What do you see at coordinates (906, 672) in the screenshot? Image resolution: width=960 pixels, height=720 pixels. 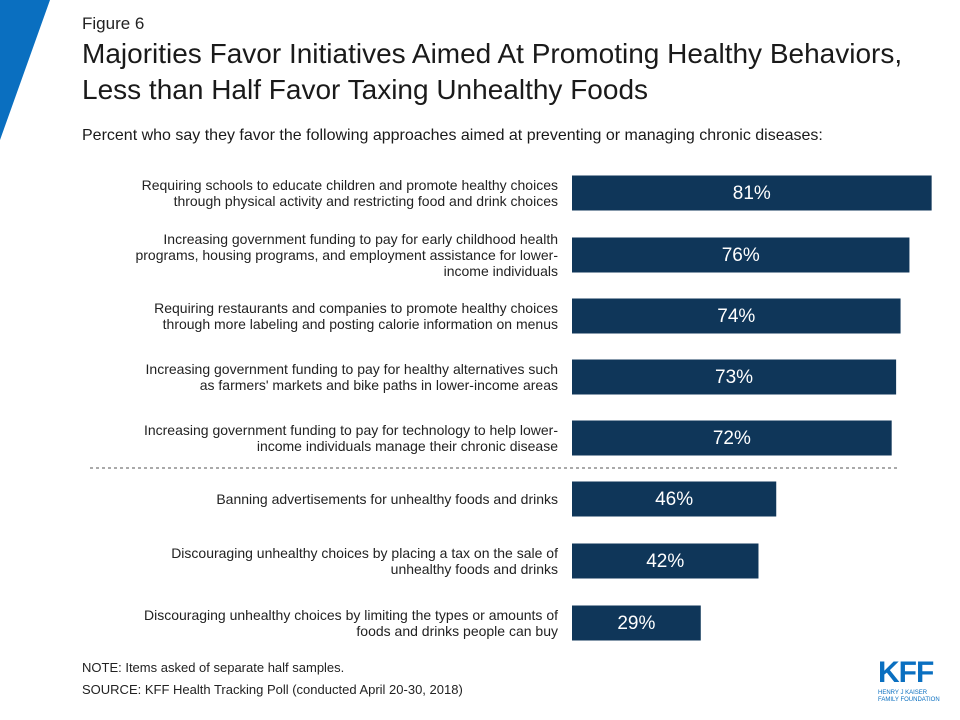 I see `logo: KFF` at bounding box center [906, 672].